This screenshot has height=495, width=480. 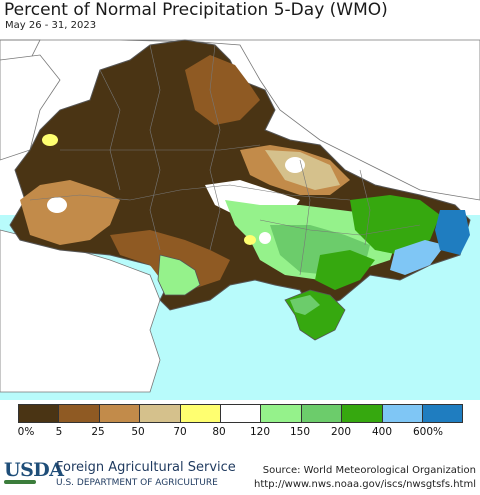 I want to click on legend-tick-label: 200, so click(x=341, y=432).